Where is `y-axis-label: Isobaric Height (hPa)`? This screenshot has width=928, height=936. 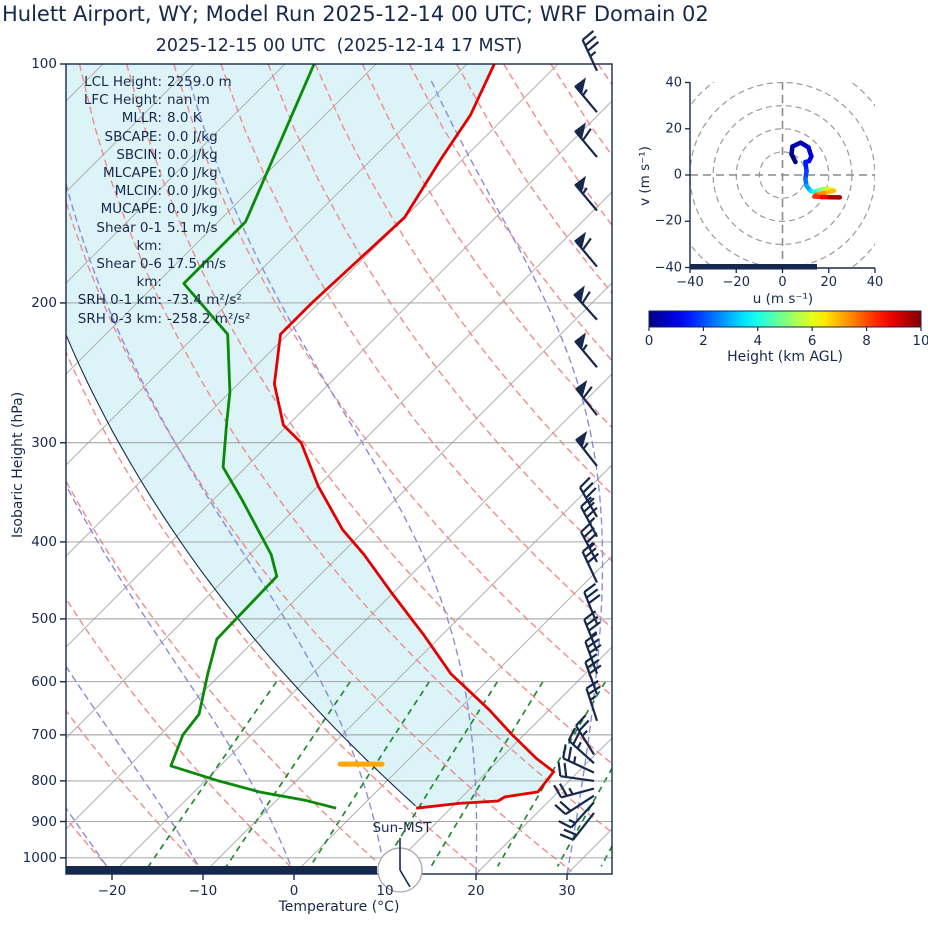
y-axis-label: Isobaric Height (hPa) is located at coordinates (18, 464).